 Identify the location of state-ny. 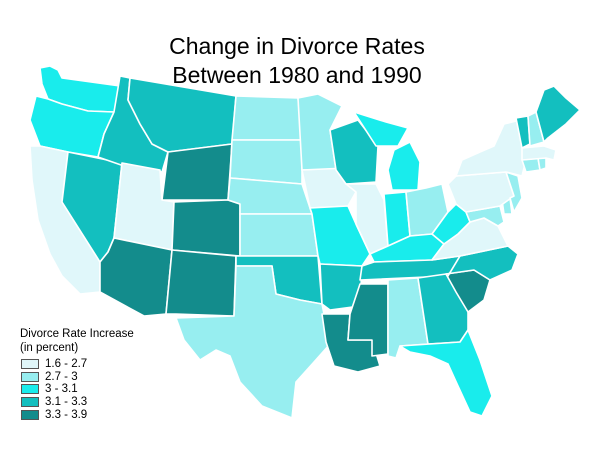
(491, 148).